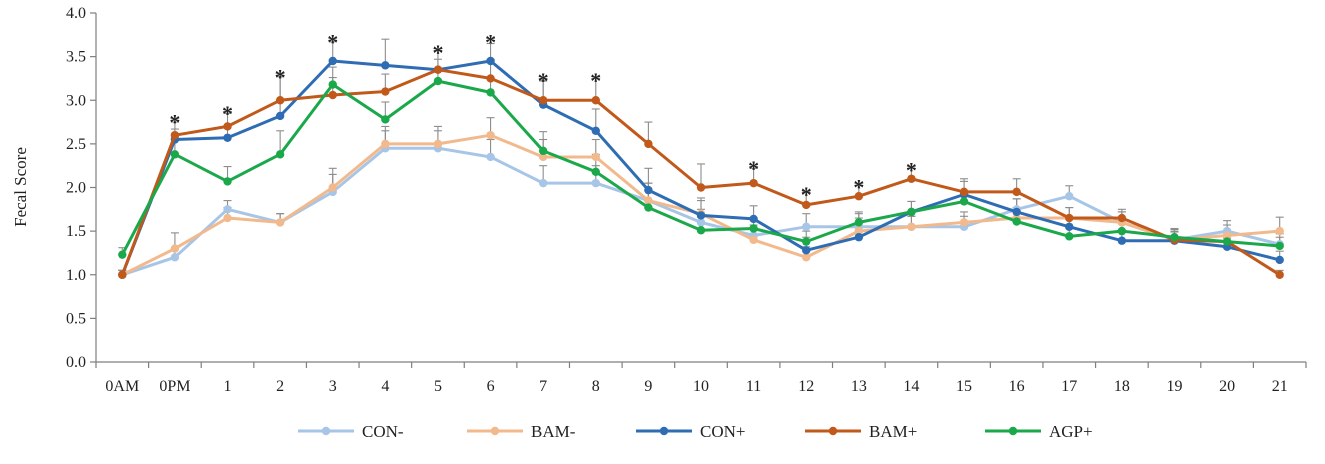  What do you see at coordinates (1069, 386) in the screenshot?
I see `x-tick-label: 17` at bounding box center [1069, 386].